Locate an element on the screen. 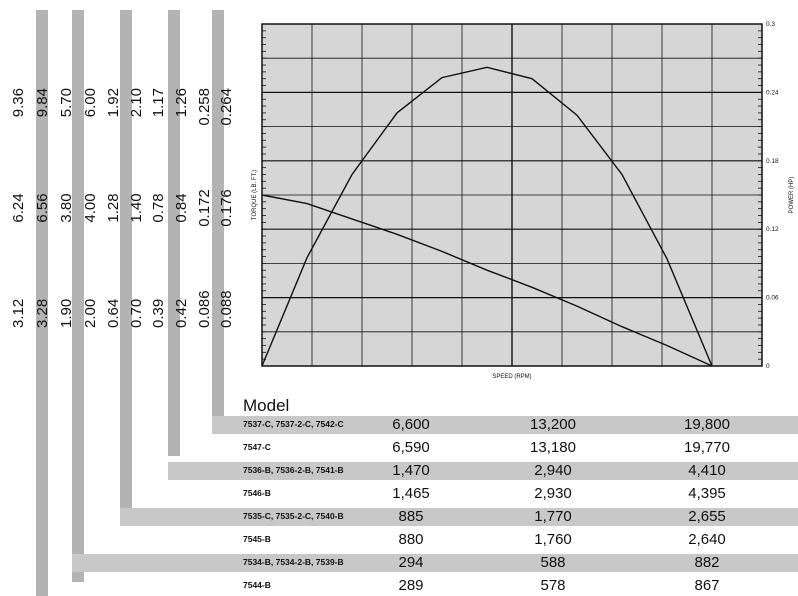  table-cell: 1,470 is located at coordinates (411, 470).